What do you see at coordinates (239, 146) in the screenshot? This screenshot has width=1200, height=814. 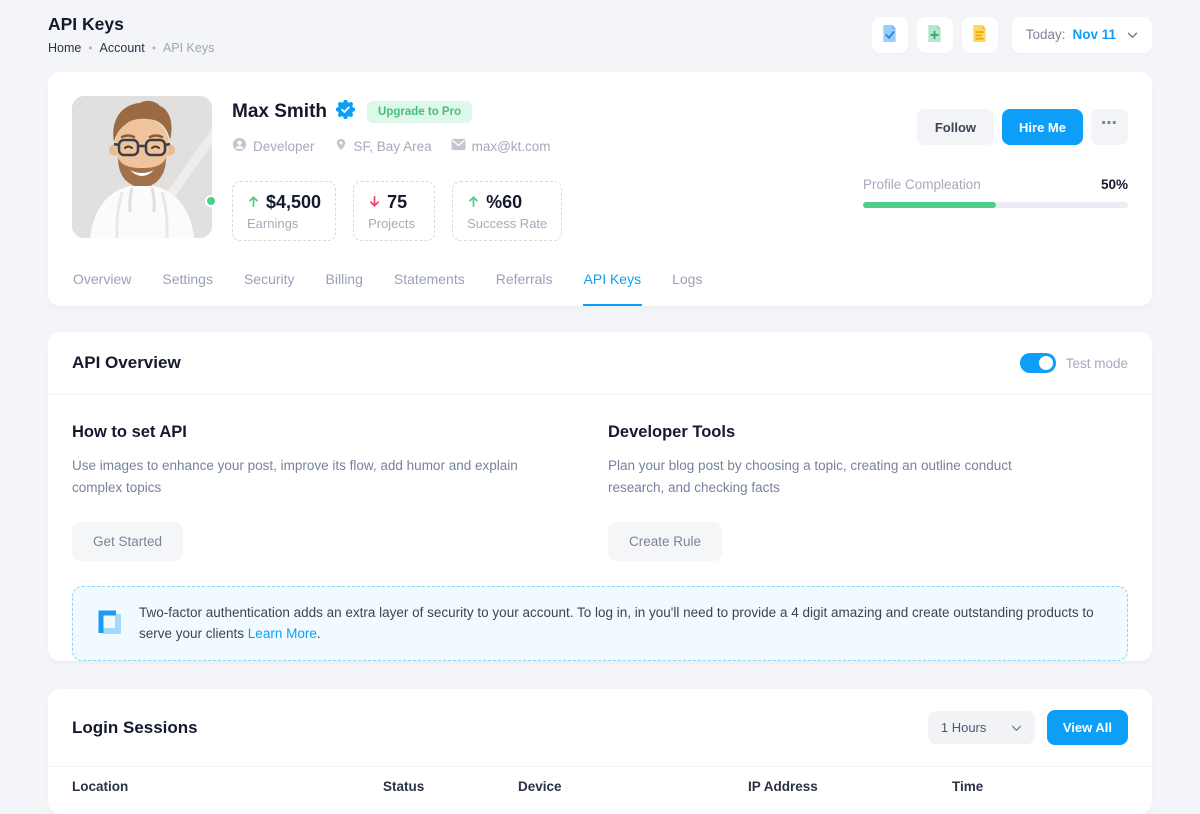 I see `user-icon` at bounding box center [239, 146].